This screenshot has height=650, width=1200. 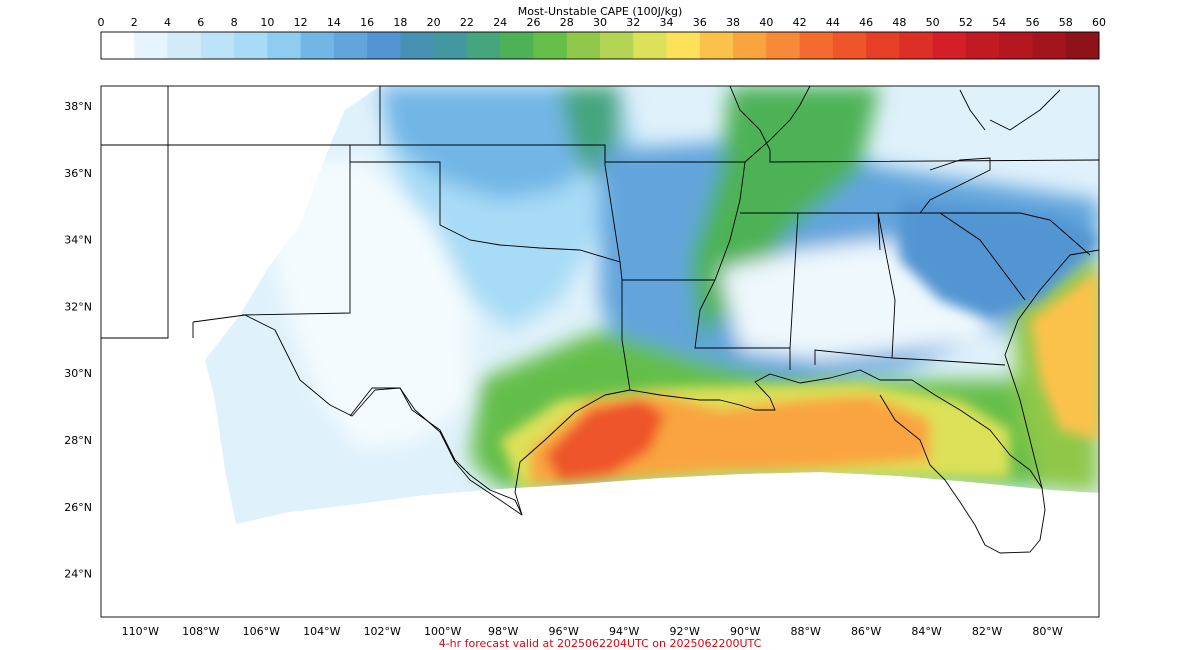 I want to click on colorbar-tick-label: 14, so click(x=334, y=22).